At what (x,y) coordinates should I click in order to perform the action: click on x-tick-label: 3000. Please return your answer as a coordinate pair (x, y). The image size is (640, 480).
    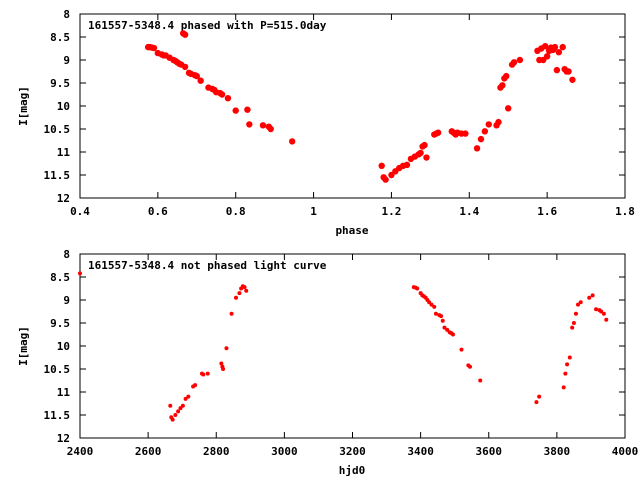
    Looking at the image, I should click on (284, 451).